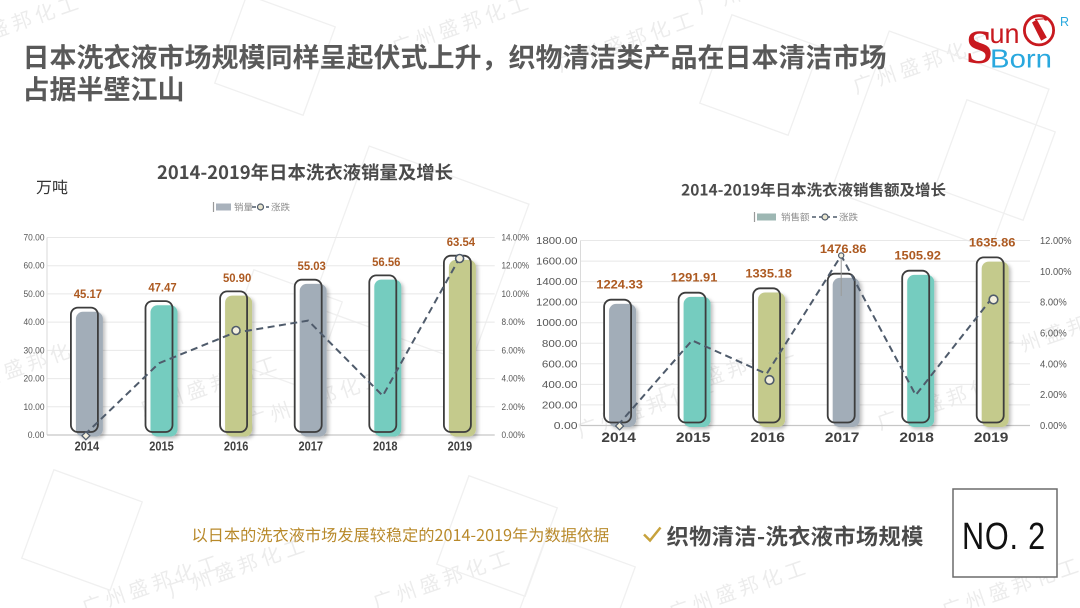 The height and width of the screenshot is (608, 1080). Describe the element at coordinates (312, 266) in the screenshot. I see `svg-text: 55.03` at that location.